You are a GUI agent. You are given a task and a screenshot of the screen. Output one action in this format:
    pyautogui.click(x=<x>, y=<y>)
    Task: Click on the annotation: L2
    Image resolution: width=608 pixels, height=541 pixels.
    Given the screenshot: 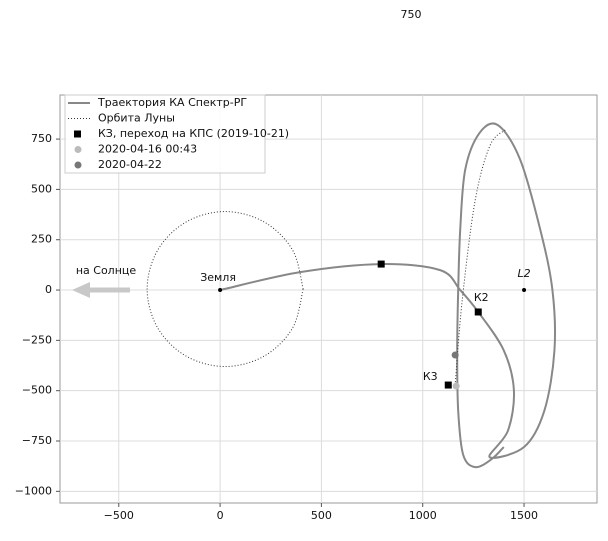 What is the action you would take?
    pyautogui.click(x=523, y=273)
    